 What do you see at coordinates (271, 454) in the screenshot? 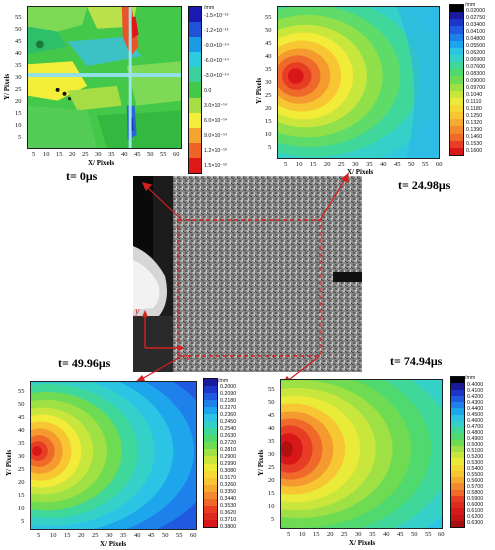
I see `y-tick: 30` at bounding box center [271, 454].